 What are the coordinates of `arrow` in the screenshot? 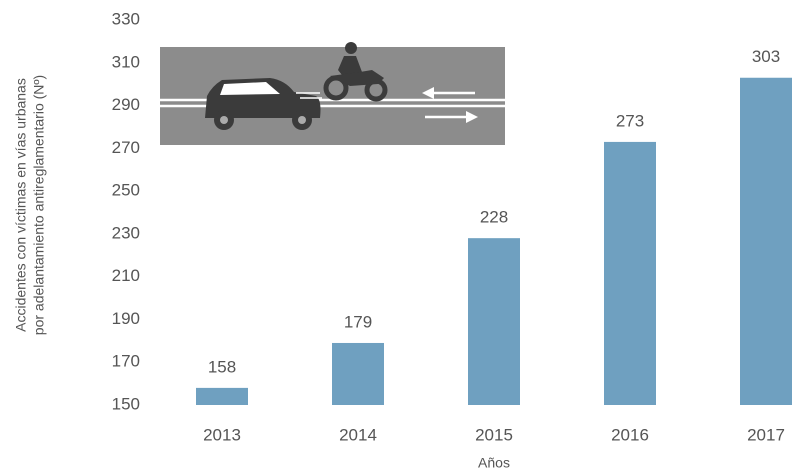 It's located at (450, 105).